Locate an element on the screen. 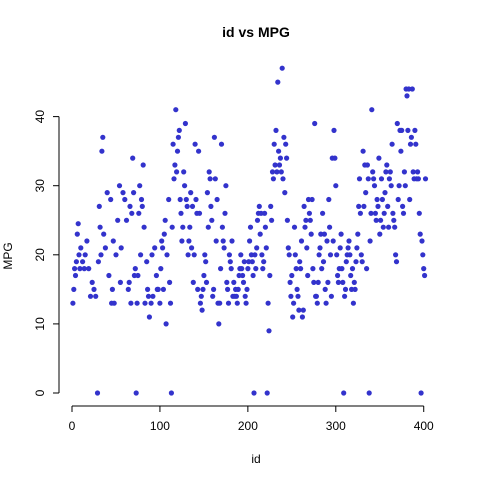 The height and width of the screenshot is (480, 480). x-tick-label: 300 is located at coordinates (336, 426).